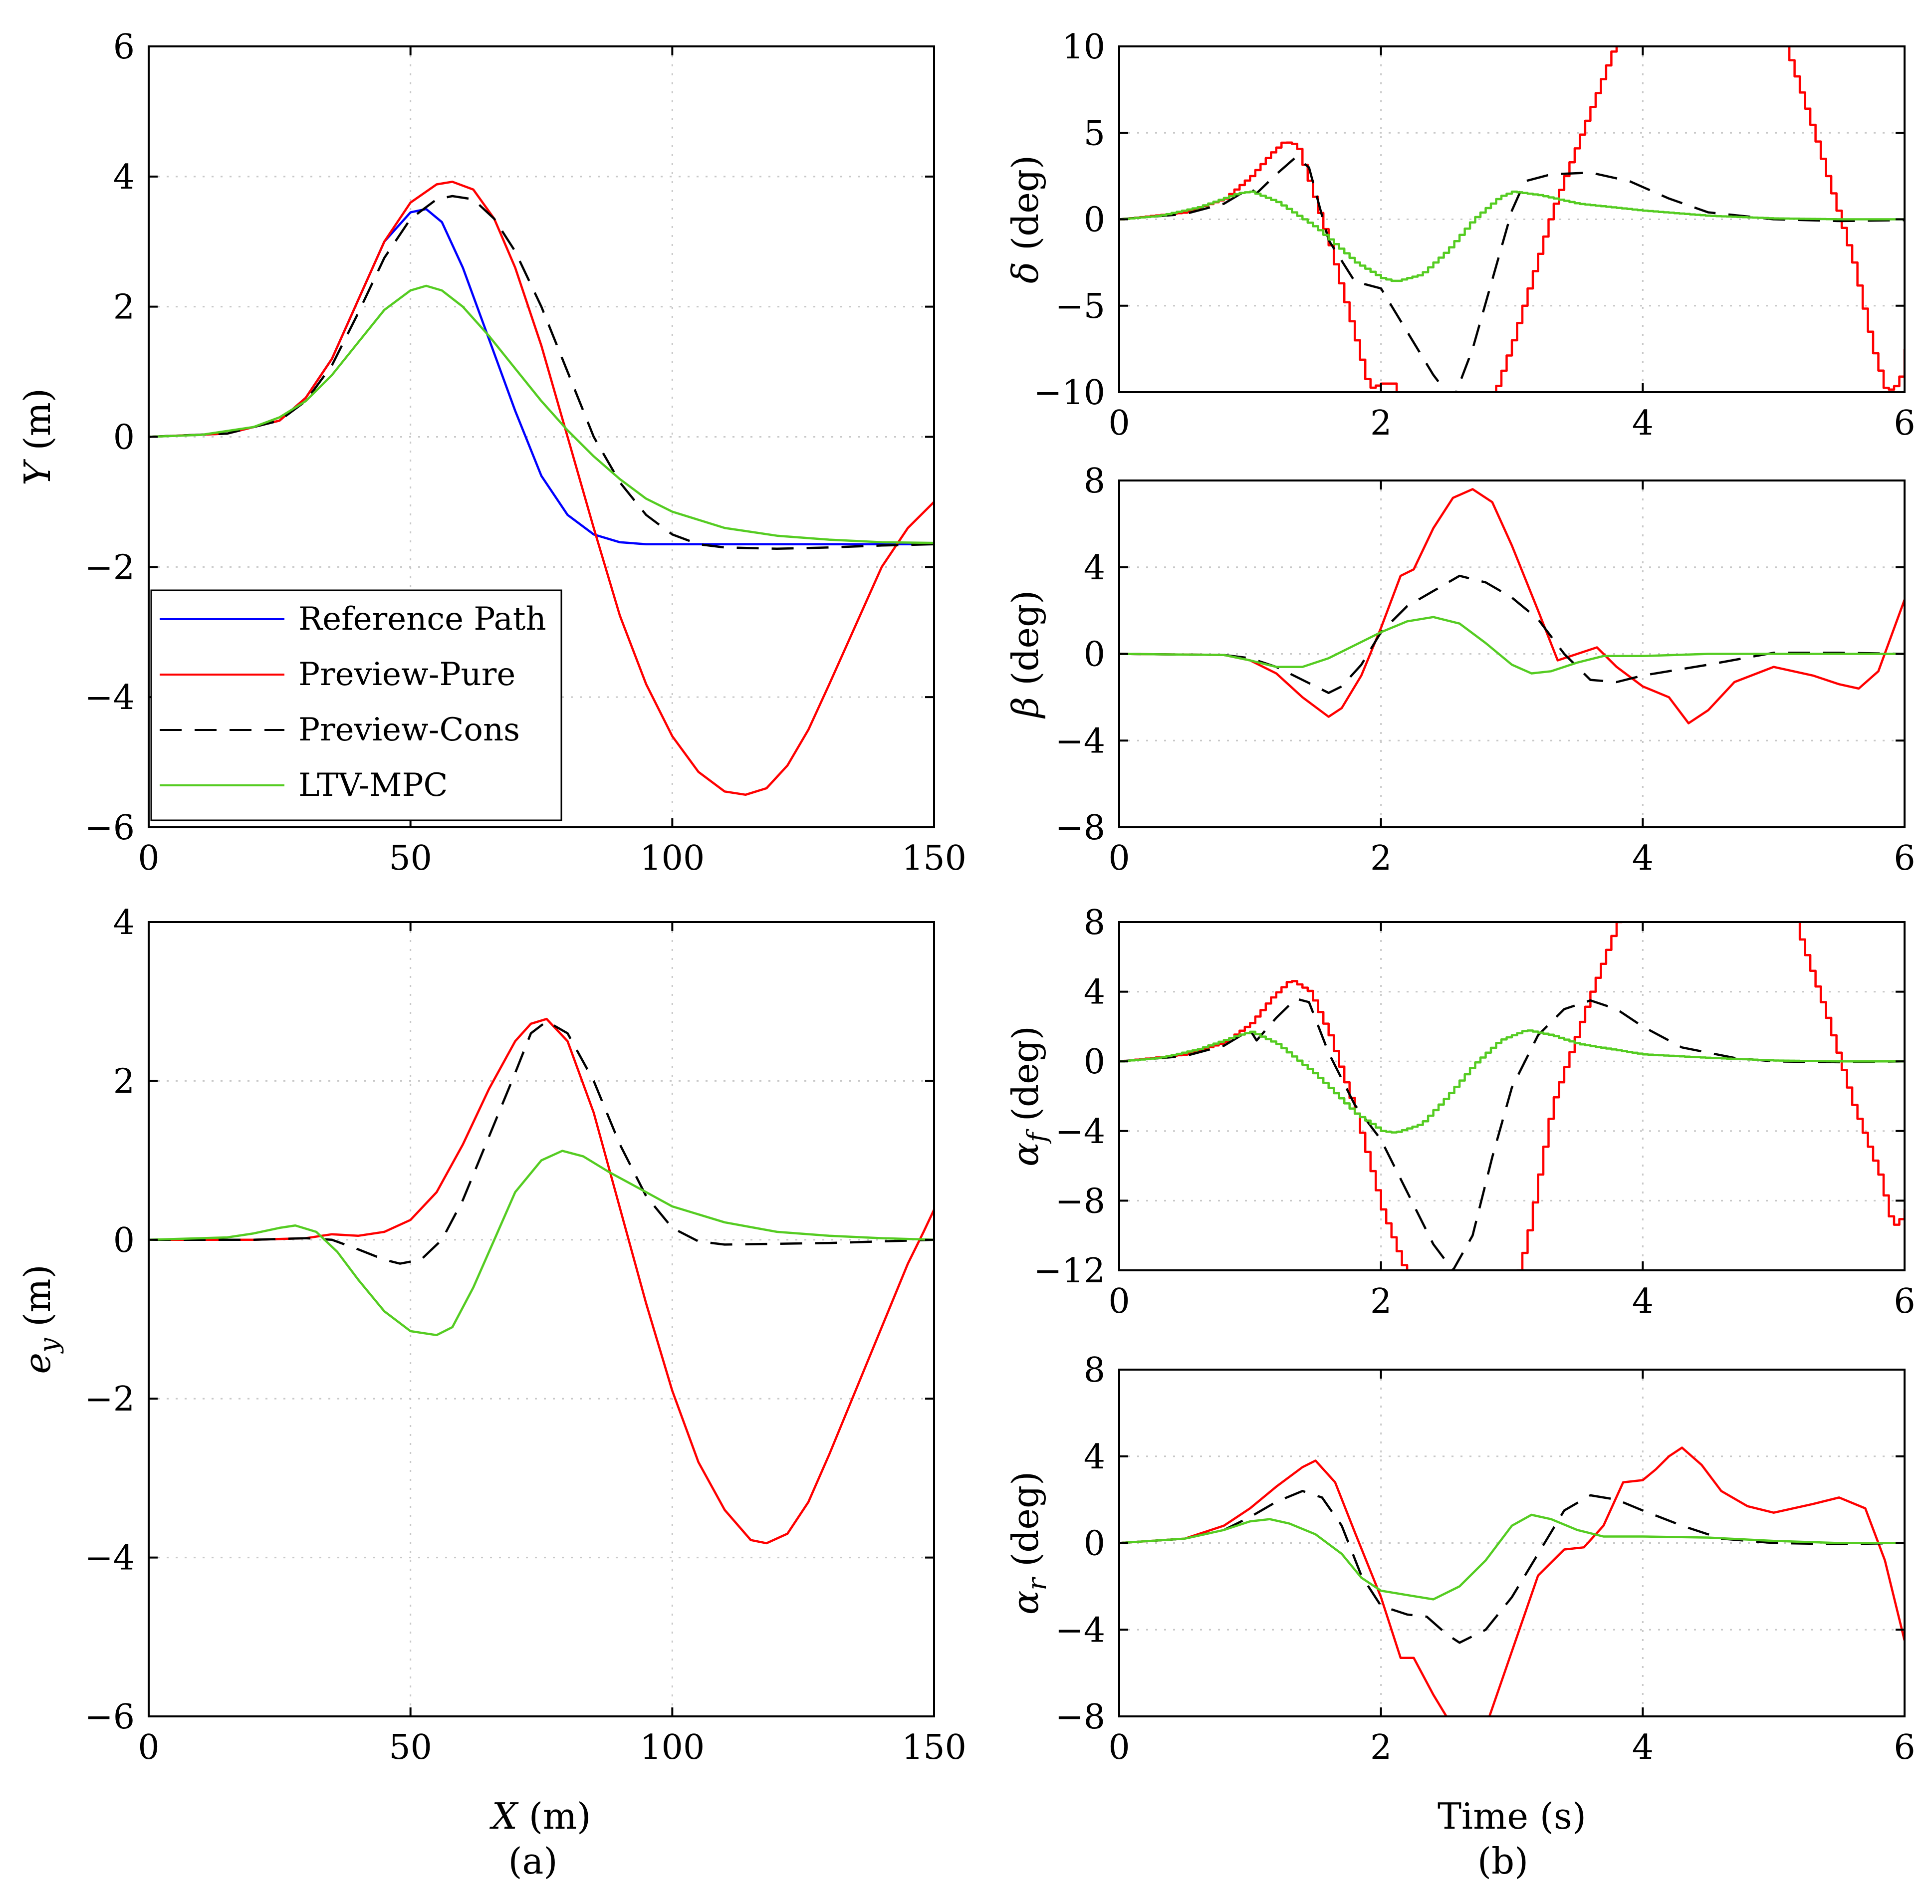 The height and width of the screenshot is (1904, 1932). I want to click on tick-label-y: 10, so click(1083, 47).